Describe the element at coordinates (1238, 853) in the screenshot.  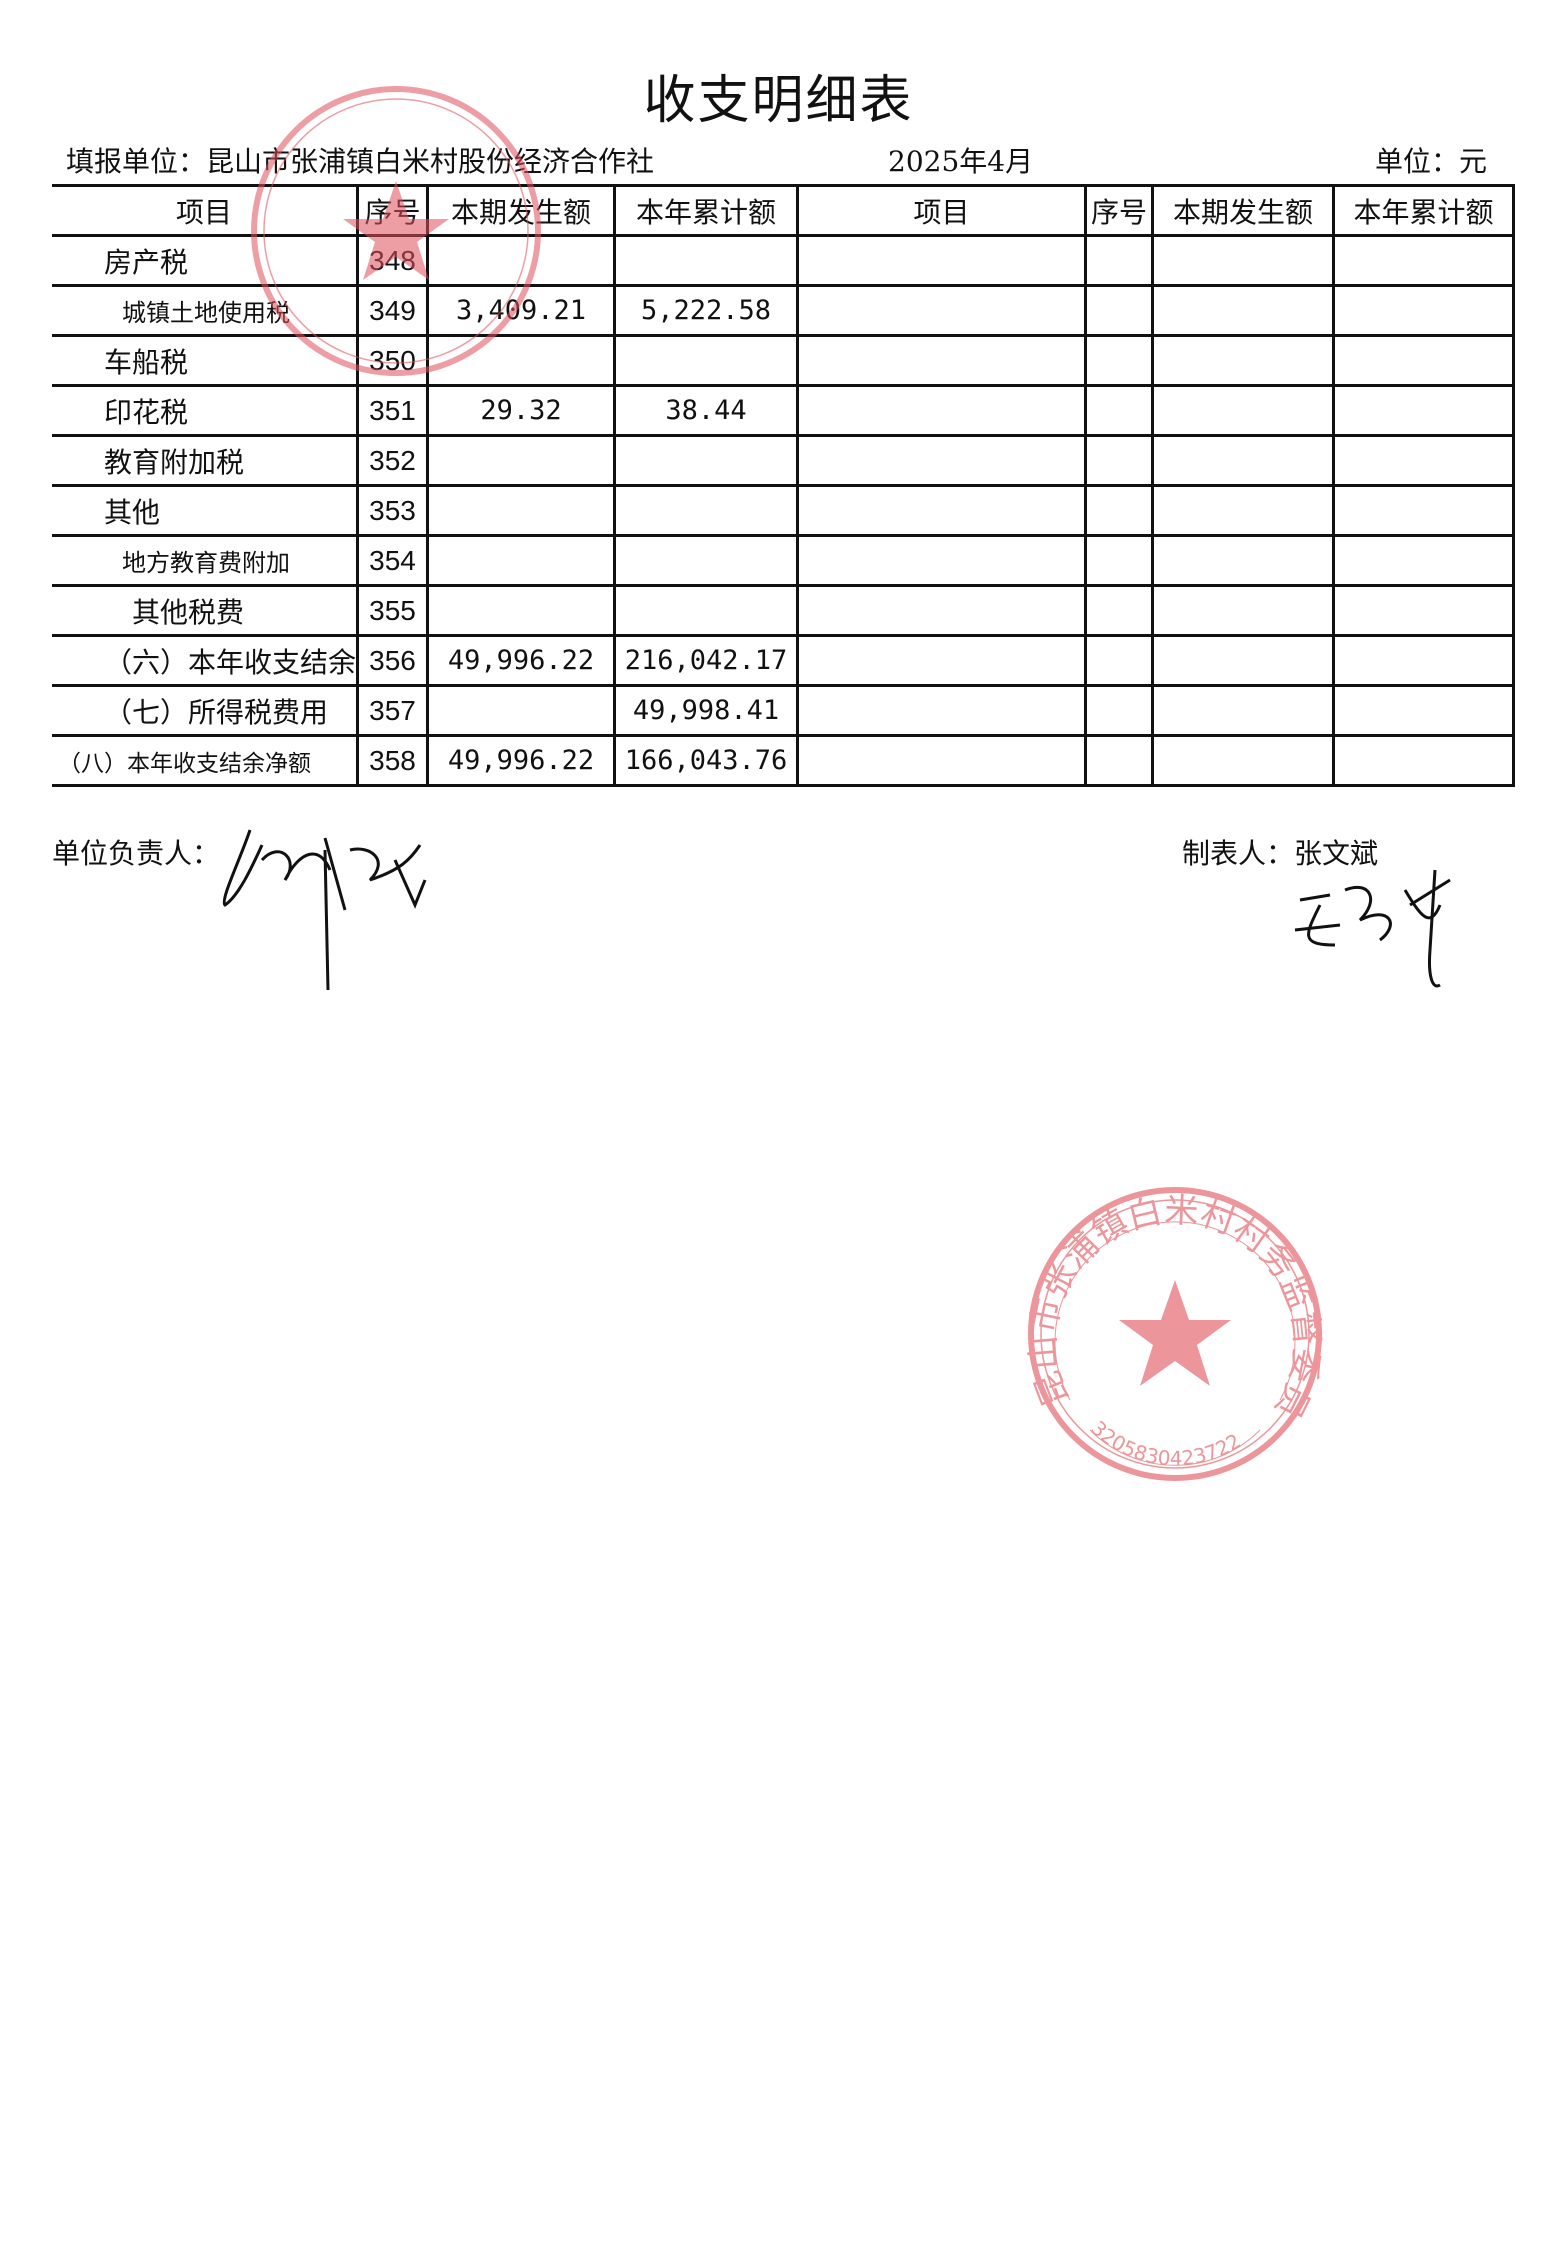
I see `preparer-label: 制表人：` at that location.